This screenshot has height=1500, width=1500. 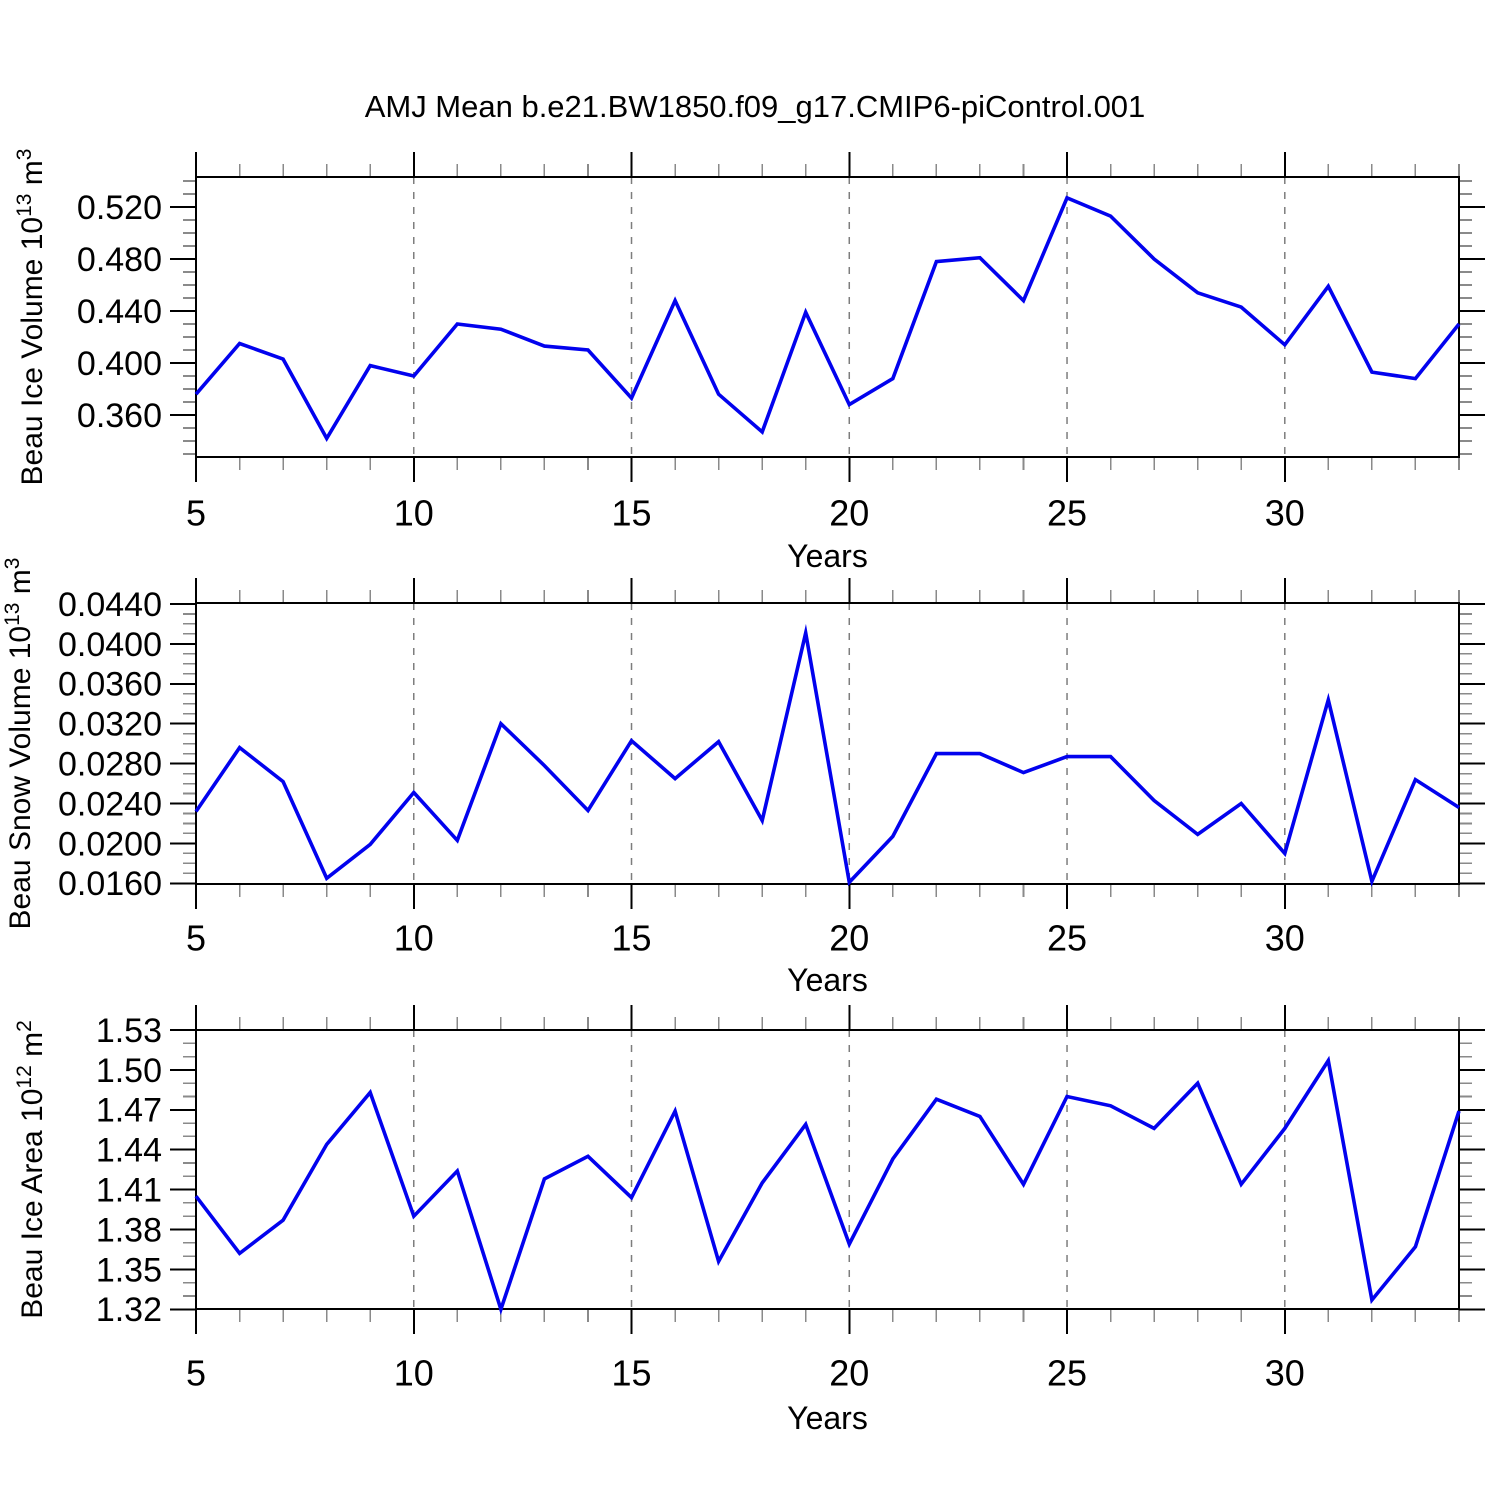 I want to click on y-tick-label: 1.41, so click(x=129, y=1190).